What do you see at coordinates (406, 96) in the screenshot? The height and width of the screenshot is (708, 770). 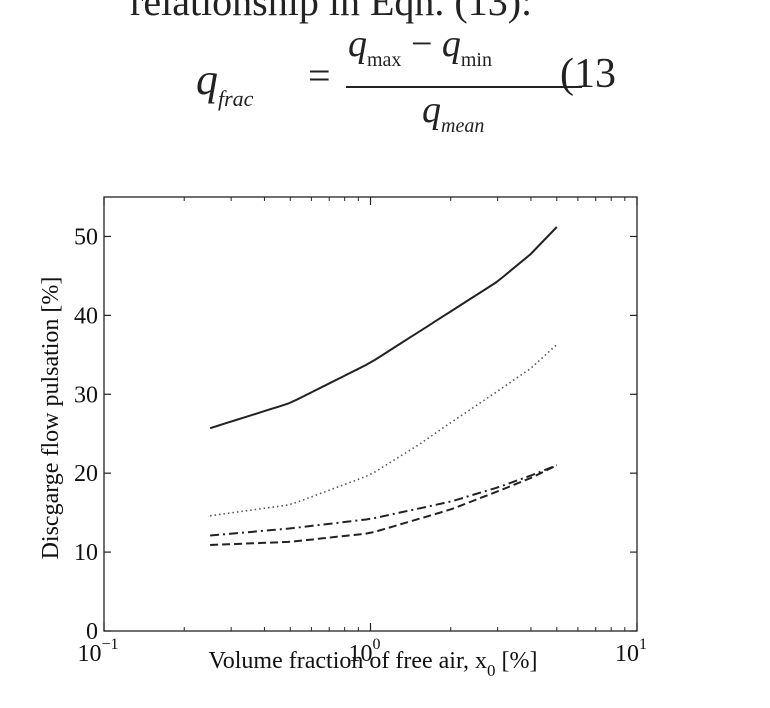 I see `equation: qfrac = qmax − qmin qmean (13` at bounding box center [406, 96].